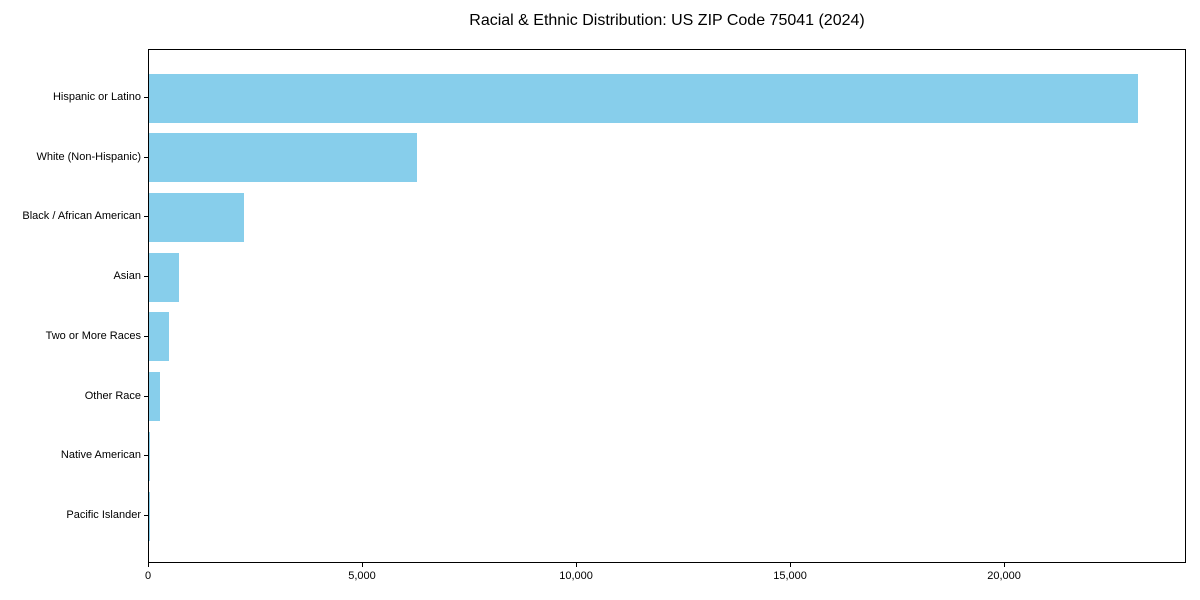 This screenshot has width=1200, height=600. I want to click on y-tick-label: Hispanic or Latino, so click(96, 97).